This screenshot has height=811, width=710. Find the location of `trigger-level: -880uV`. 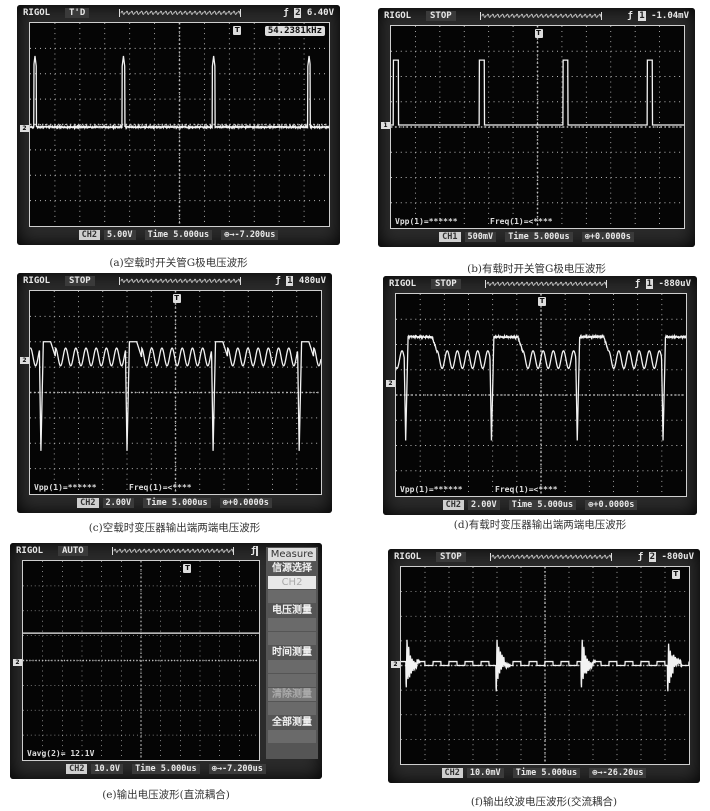

trigger-level: -880uV is located at coordinates (674, 284).